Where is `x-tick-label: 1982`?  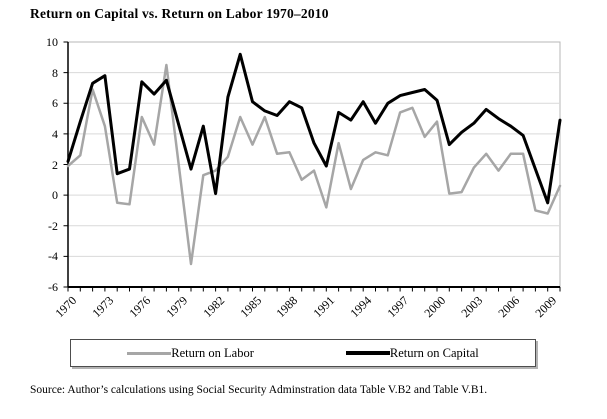
x-tick-label: 1982 is located at coordinates (213, 307).